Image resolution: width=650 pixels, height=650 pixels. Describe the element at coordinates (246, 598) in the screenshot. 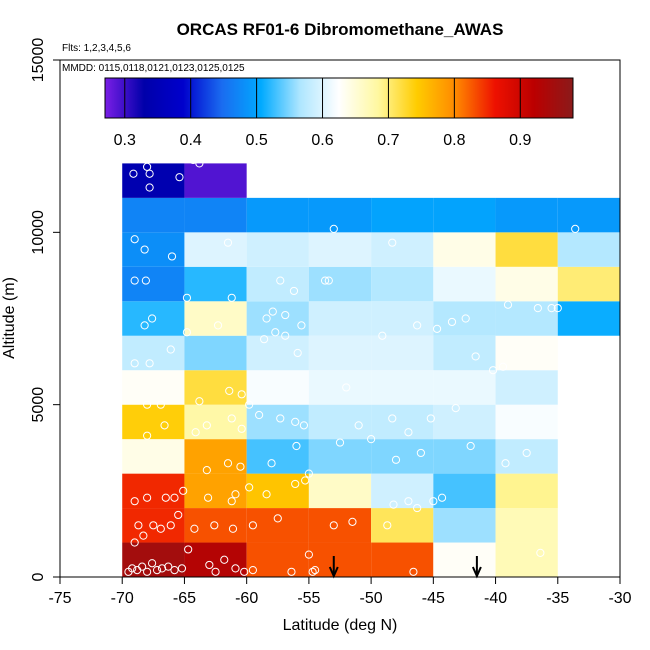

I see `x-tick-label: -60` at that location.